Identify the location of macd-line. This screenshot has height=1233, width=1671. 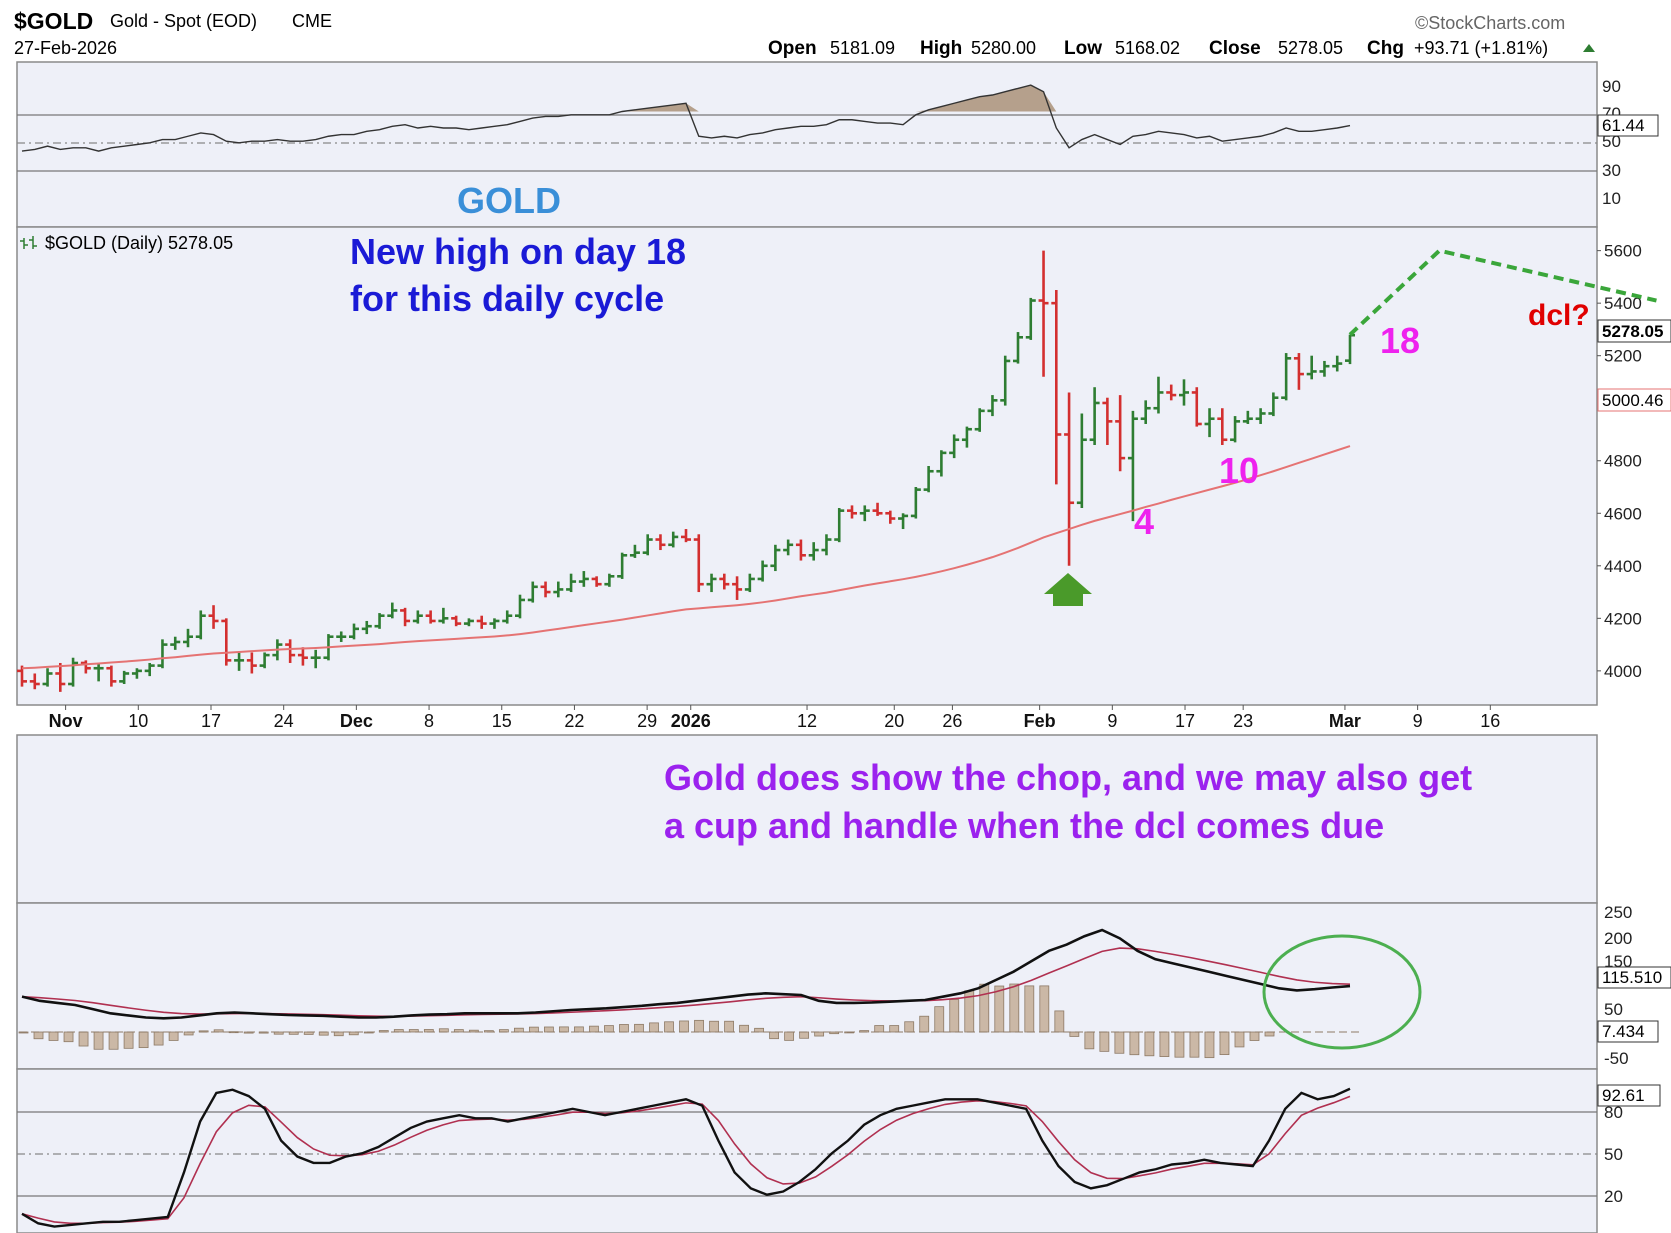
(686, 974).